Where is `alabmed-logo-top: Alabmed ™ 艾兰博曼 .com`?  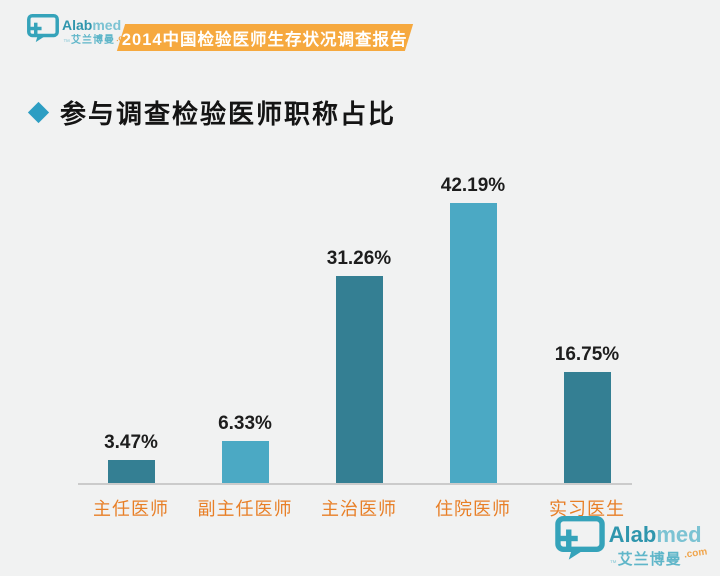 alabmed-logo-top: Alabmed ™ 艾兰博曼 .com is located at coordinates (81, 30).